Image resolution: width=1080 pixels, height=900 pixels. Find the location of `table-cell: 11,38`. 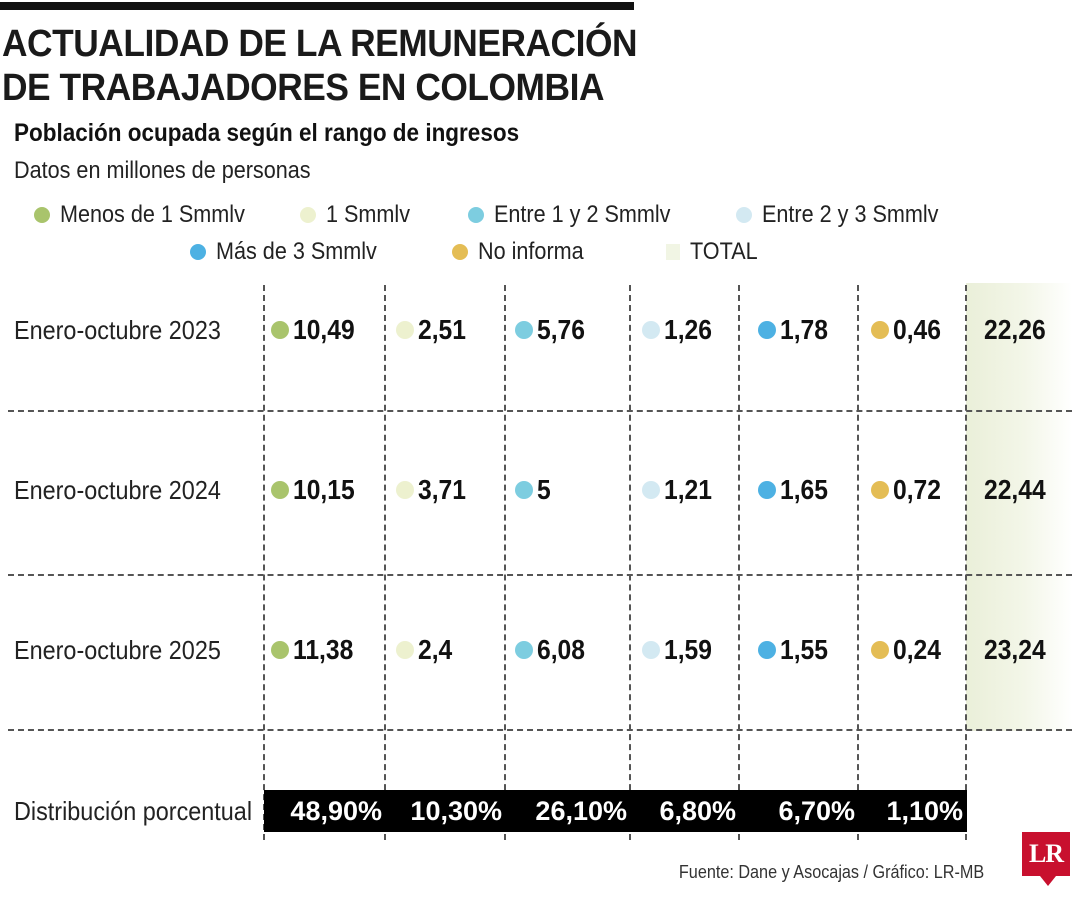

table-cell: 11,38 is located at coordinates (316, 650).